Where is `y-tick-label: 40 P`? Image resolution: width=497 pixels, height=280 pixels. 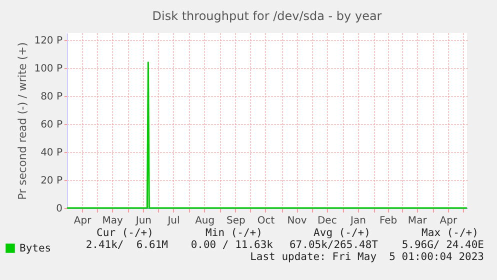
y-tick-label: 40 P is located at coordinates (51, 153).